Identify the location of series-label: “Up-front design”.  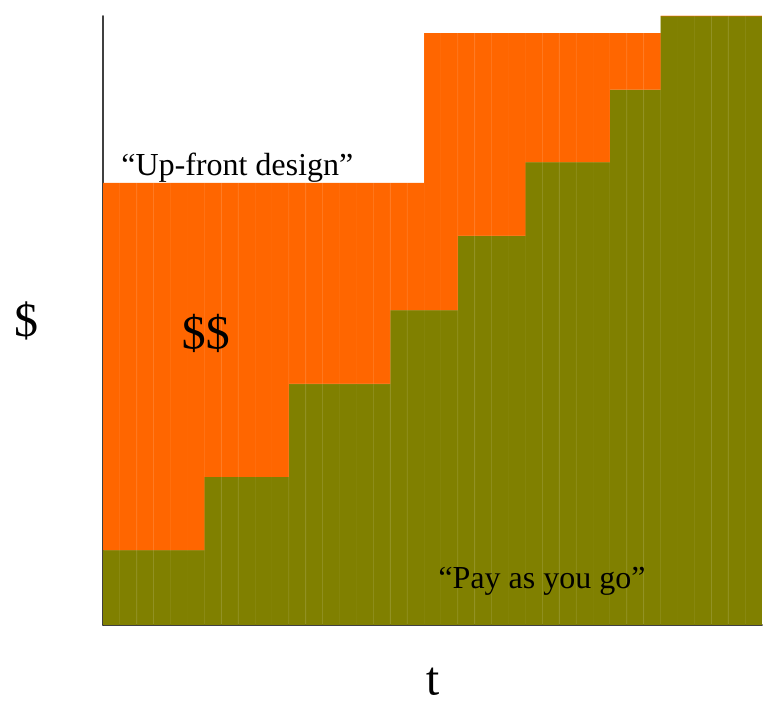
(237, 164).